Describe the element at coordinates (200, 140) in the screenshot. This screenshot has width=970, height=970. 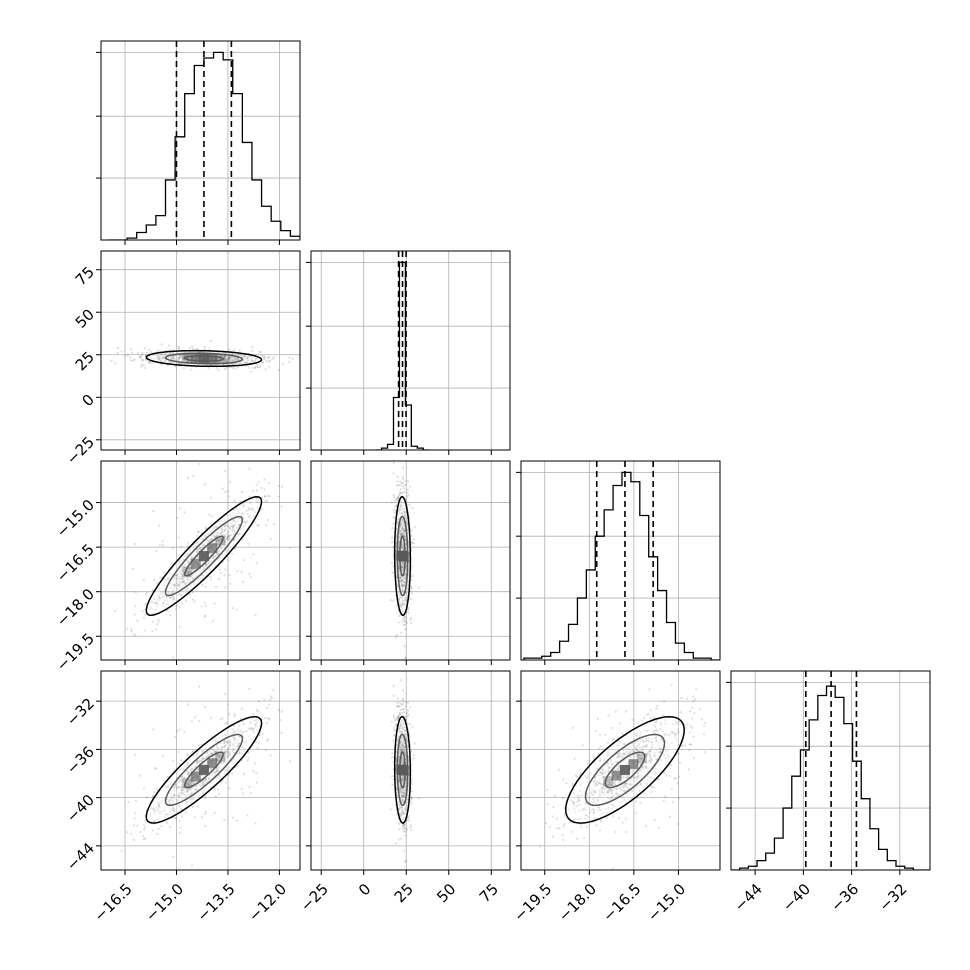
I see `axes-frame` at that location.